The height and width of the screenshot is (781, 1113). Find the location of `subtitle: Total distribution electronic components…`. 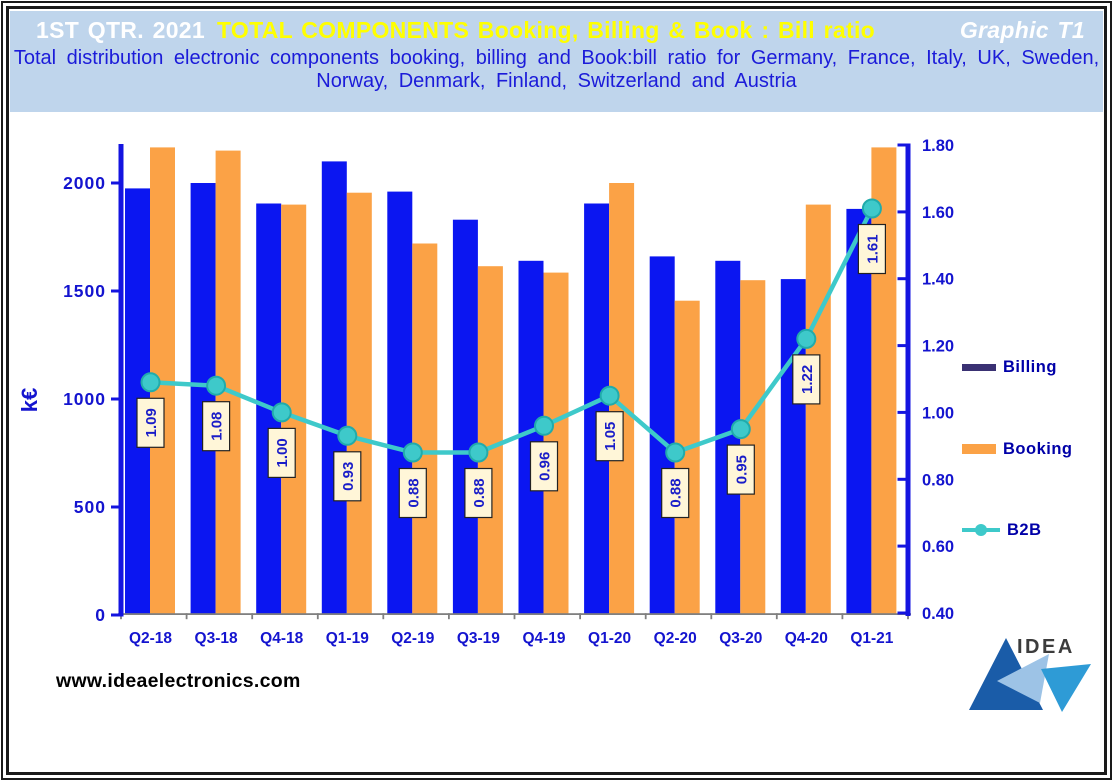

subtitle: Total distribution electronic components… is located at coordinates (556, 69).